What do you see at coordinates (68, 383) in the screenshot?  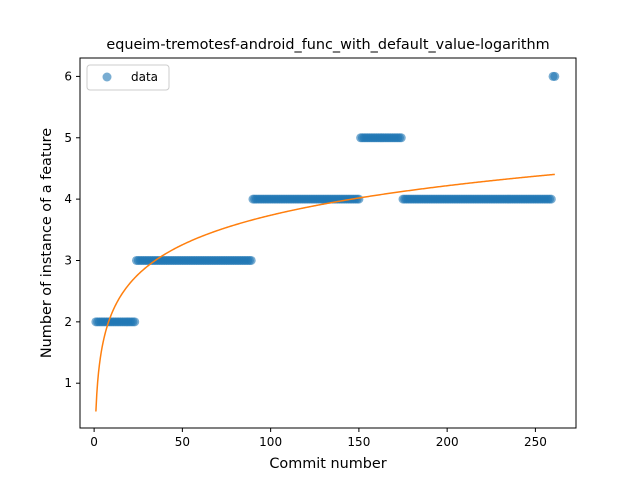 I see `y-tick-label: 1` at bounding box center [68, 383].